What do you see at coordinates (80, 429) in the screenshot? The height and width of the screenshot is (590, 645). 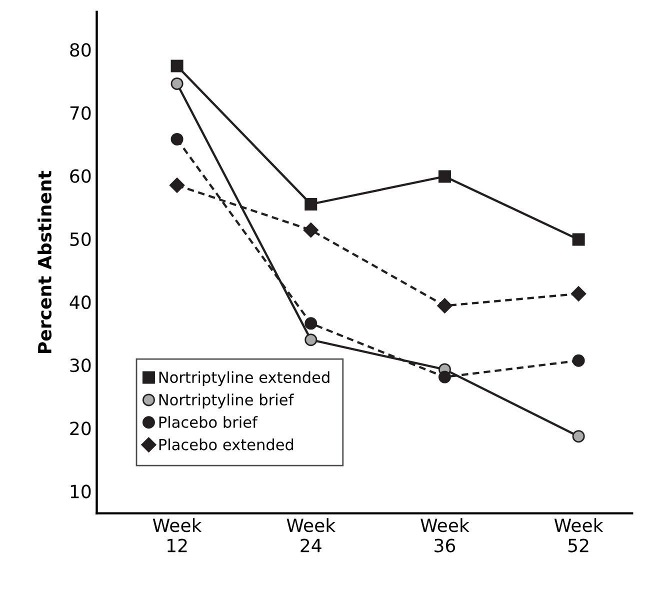 I see `y-tick-label: 20` at bounding box center [80, 429].